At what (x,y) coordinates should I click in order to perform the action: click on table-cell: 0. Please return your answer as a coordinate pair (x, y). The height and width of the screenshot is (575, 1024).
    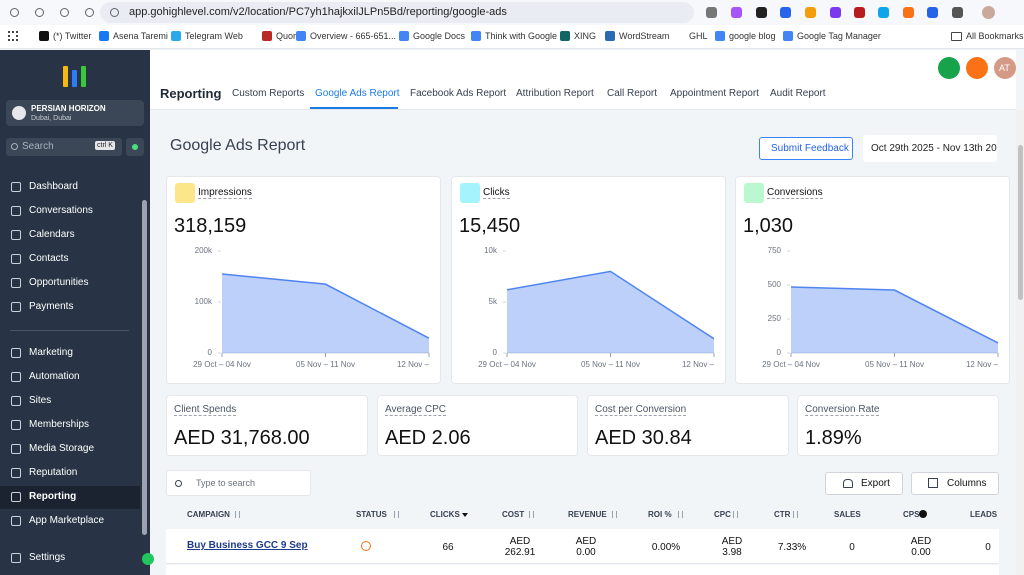
    Looking at the image, I should click on (852, 547).